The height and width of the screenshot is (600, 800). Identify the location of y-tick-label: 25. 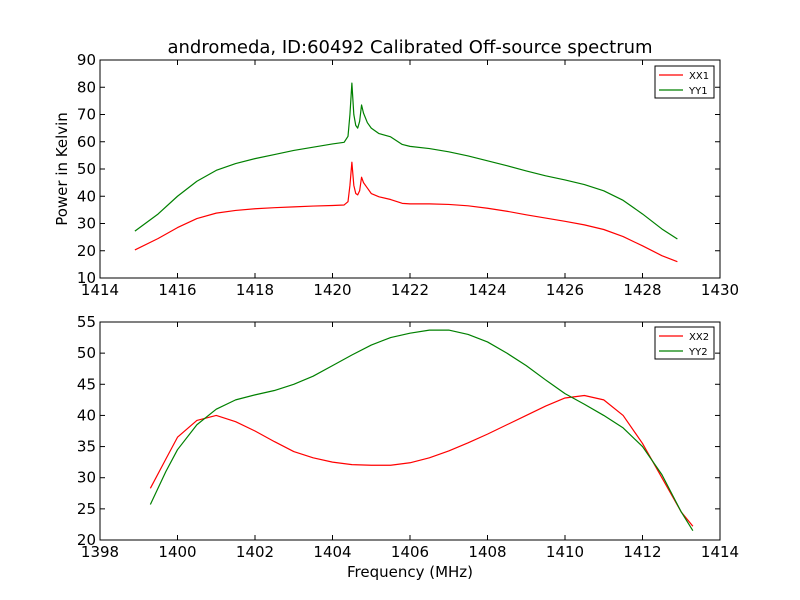
(86, 509).